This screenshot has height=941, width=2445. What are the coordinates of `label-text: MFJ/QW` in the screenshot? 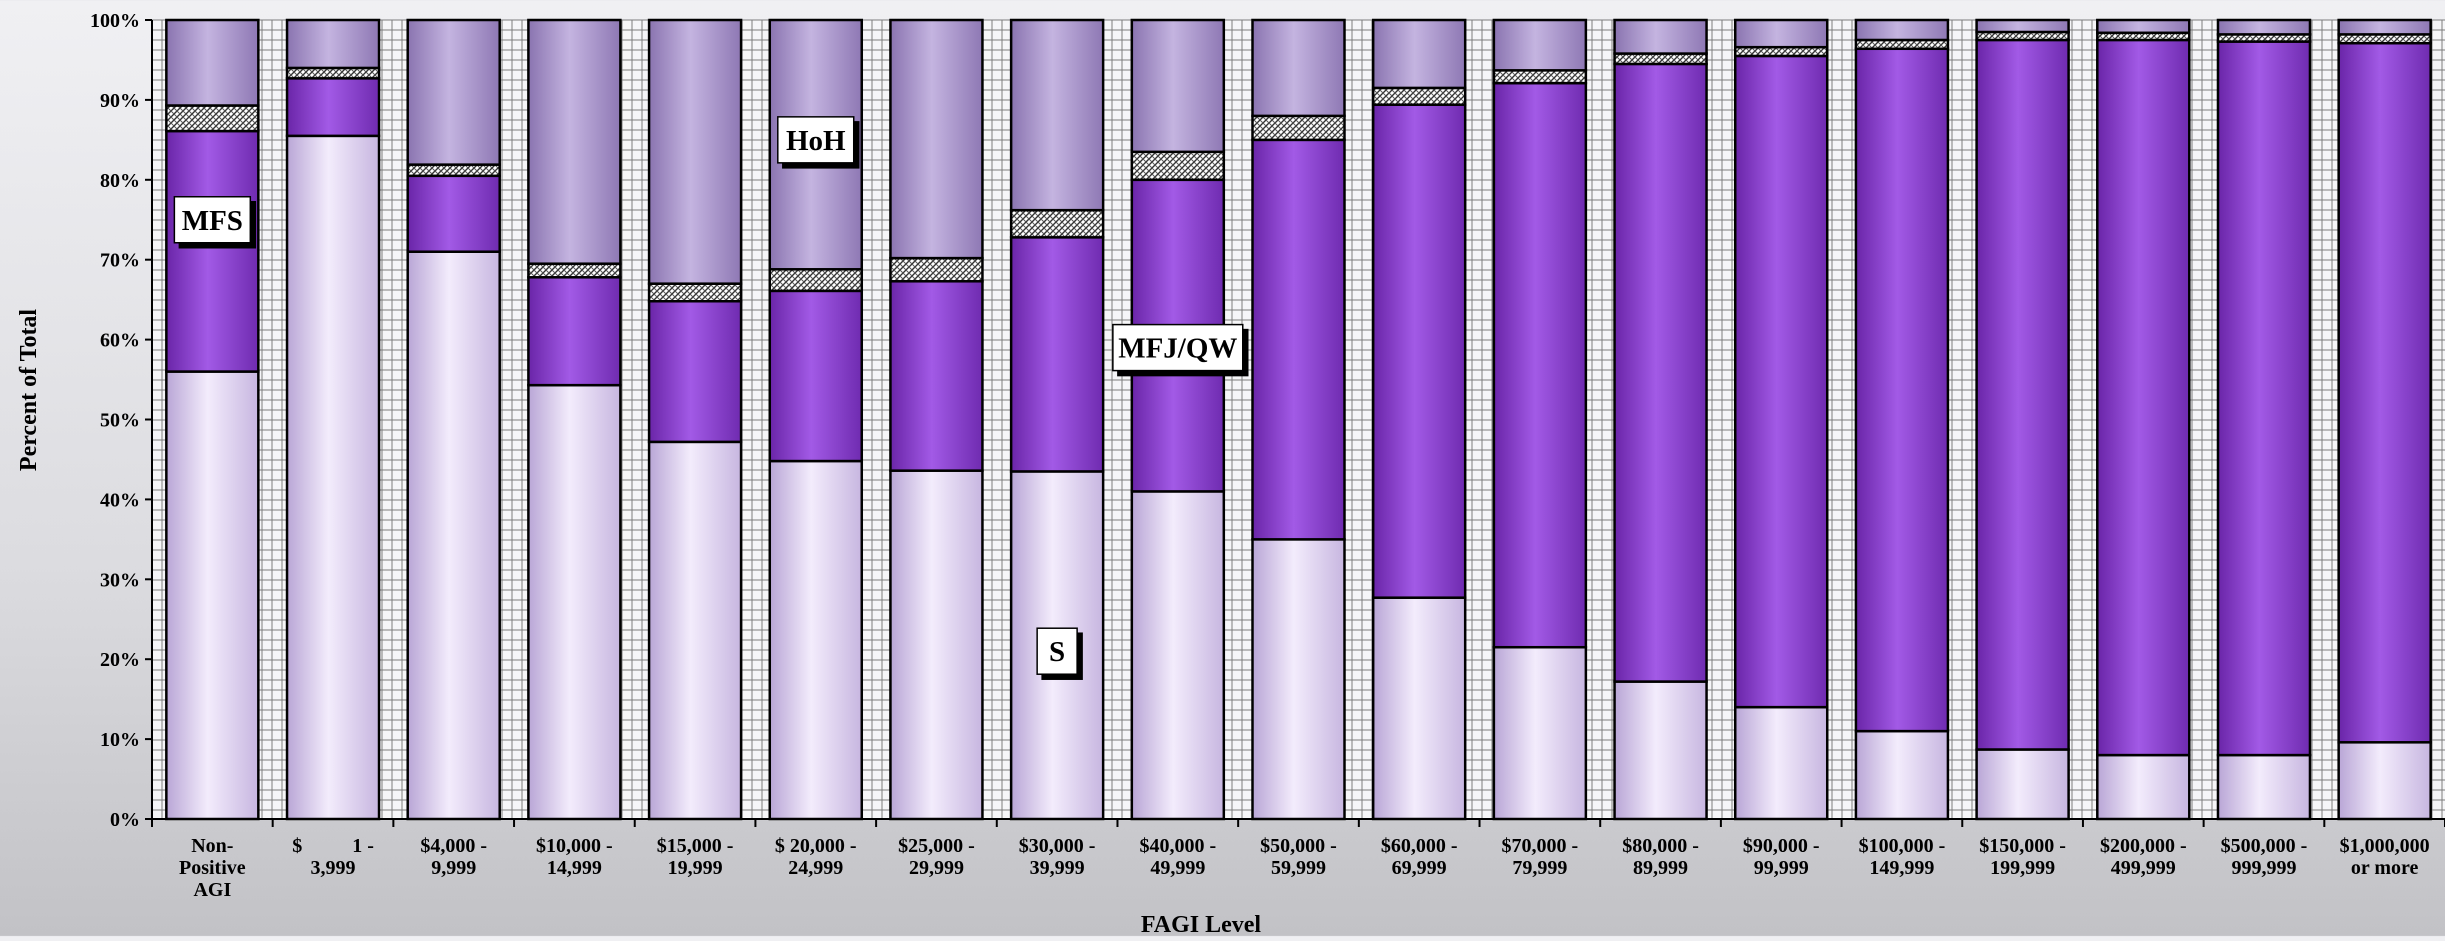 It's located at (1177, 349).